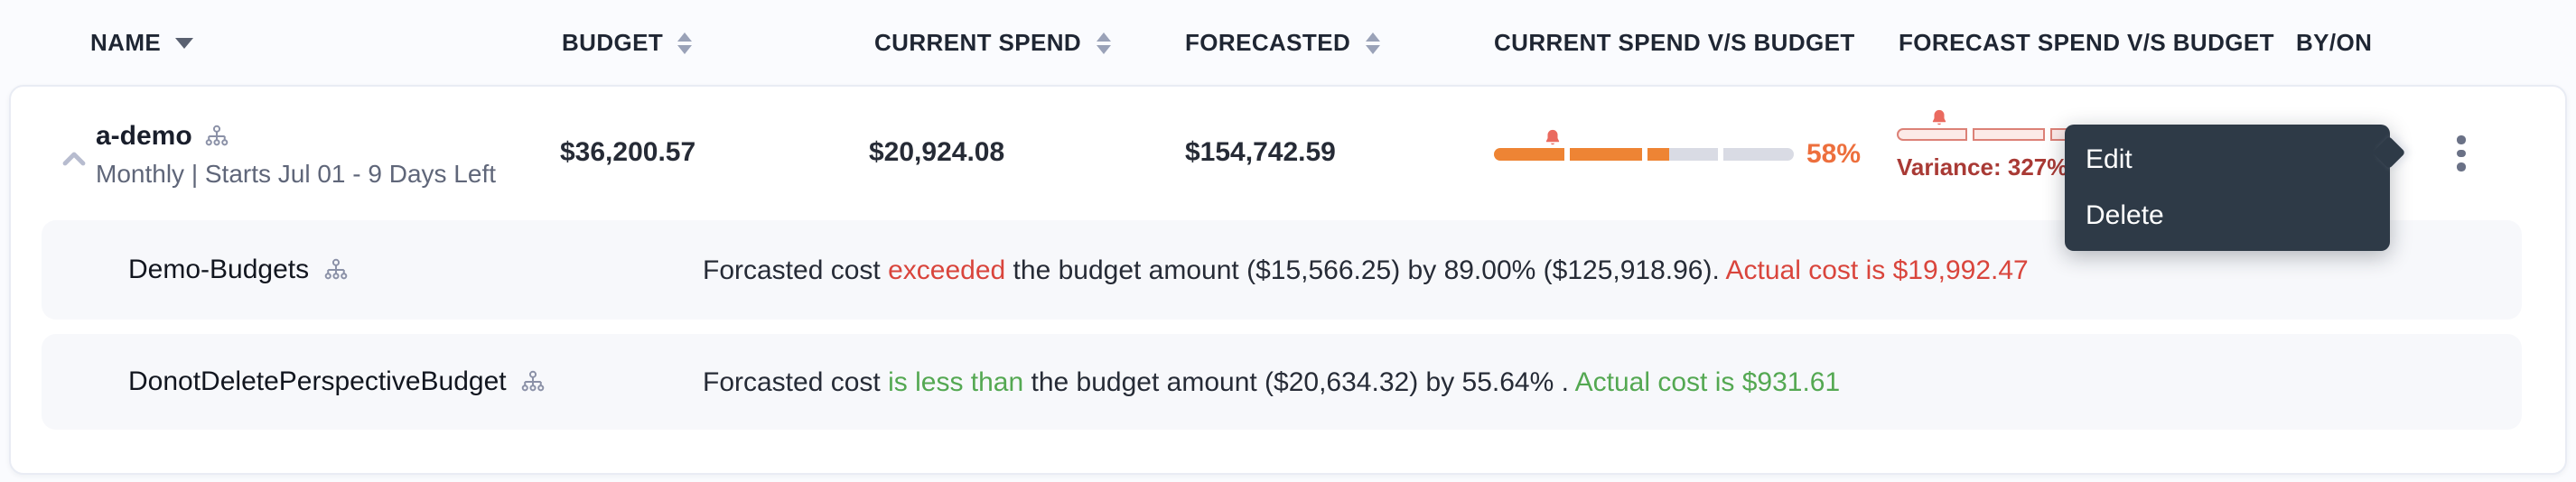  I want to click on column-header-forecasted: FORECASTED, so click(1327, 42).